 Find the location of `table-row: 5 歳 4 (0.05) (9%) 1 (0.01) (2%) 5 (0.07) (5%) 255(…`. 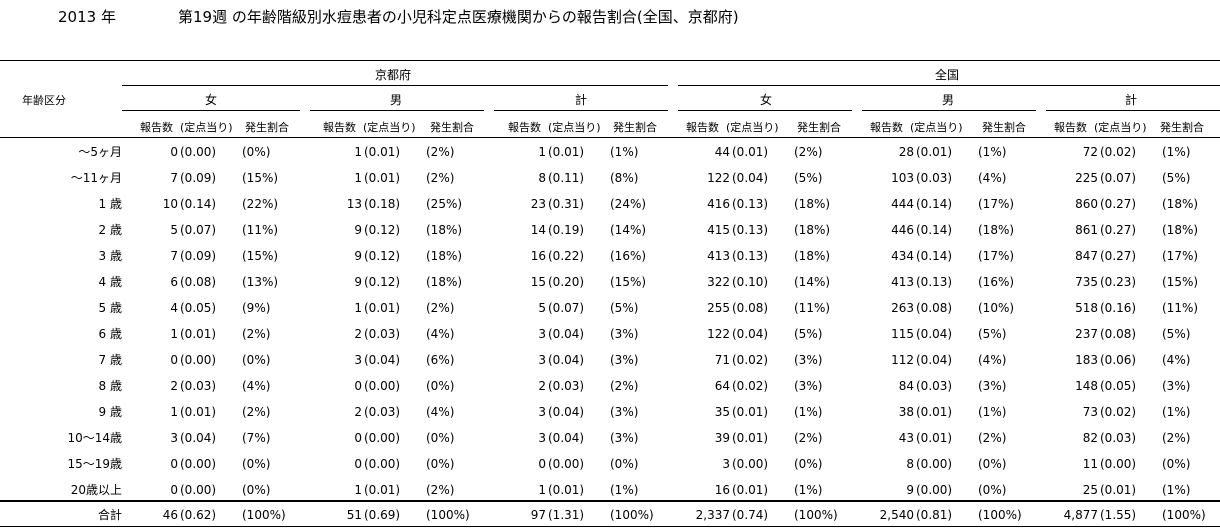

table-row: 5 歳 4 (0.05) (9%) 1 (0.01) (2%) 5 (0.07) (5%) 255(… is located at coordinates (610, 308).